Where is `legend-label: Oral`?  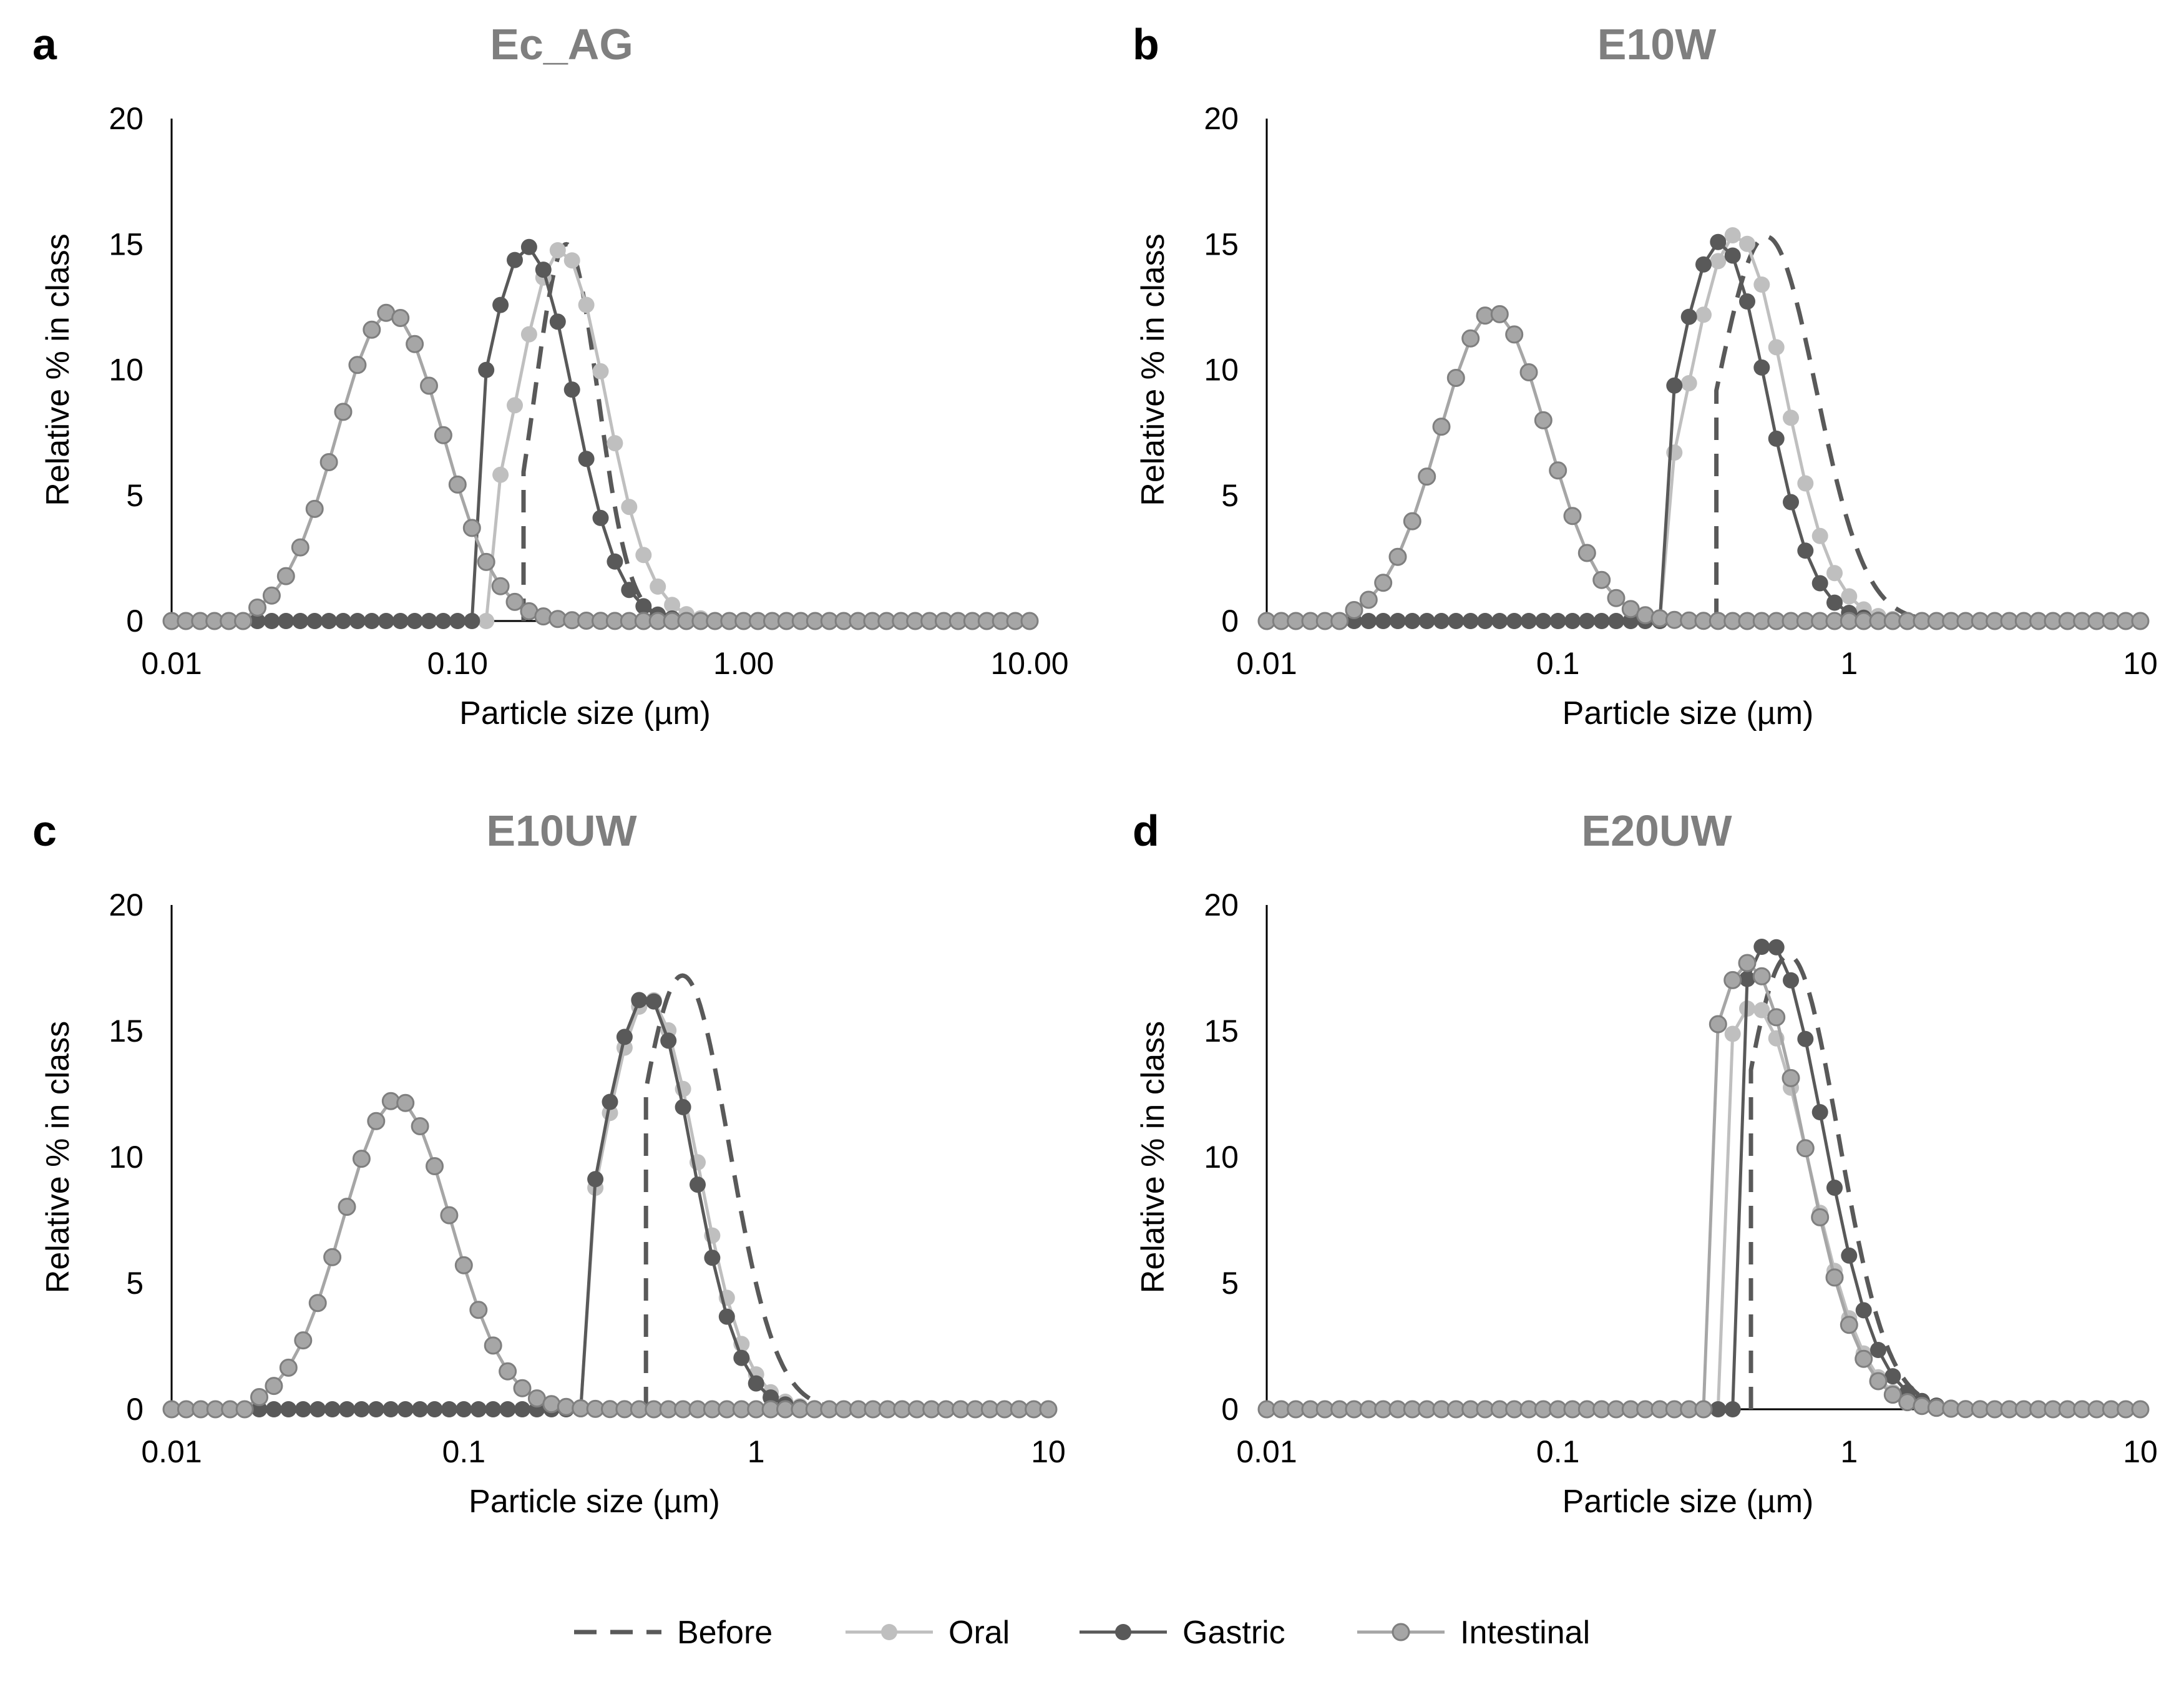 legend-label: Oral is located at coordinates (979, 1633).